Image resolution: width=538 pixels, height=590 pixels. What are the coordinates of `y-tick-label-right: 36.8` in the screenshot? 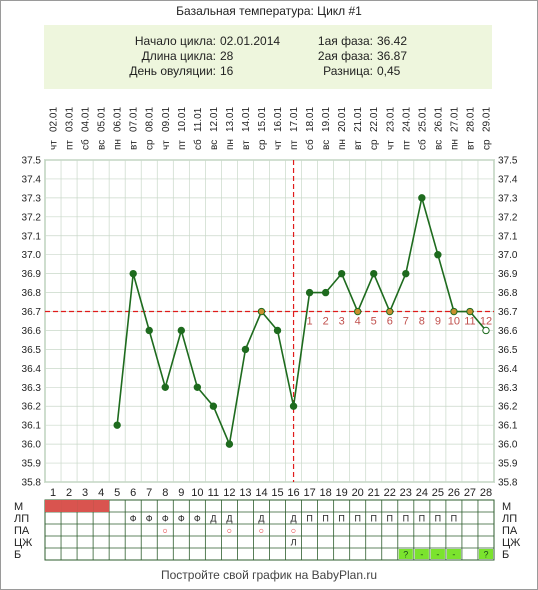 It's located at (508, 293).